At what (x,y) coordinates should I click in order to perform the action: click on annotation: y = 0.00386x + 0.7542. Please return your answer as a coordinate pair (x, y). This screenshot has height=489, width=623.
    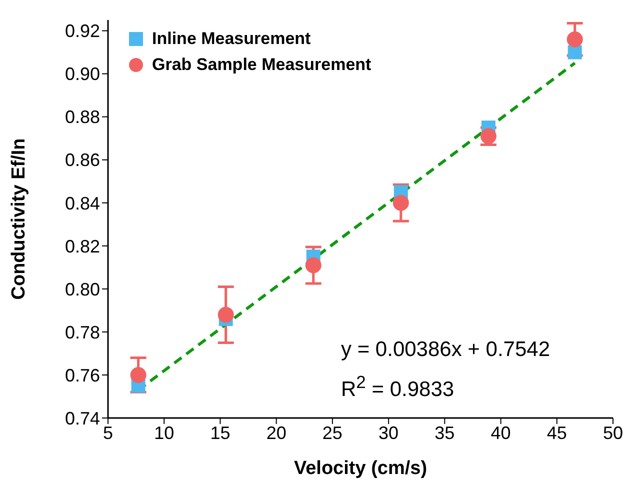
    Looking at the image, I should click on (445, 350).